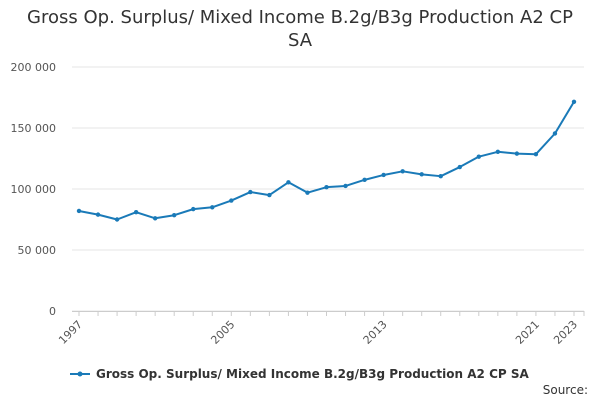  I want to click on data-point-2011, so click(345, 186).